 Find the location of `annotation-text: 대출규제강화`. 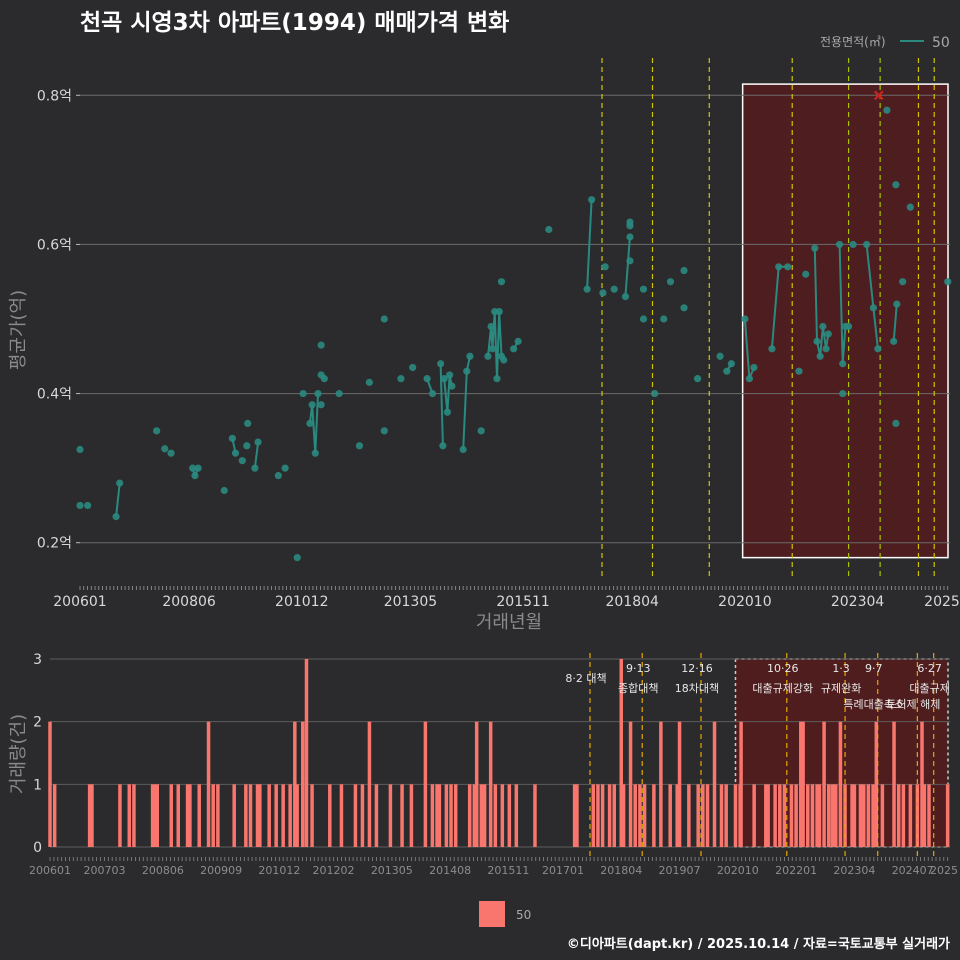

annotation-text: 대출규제강화 is located at coordinates (782, 688).